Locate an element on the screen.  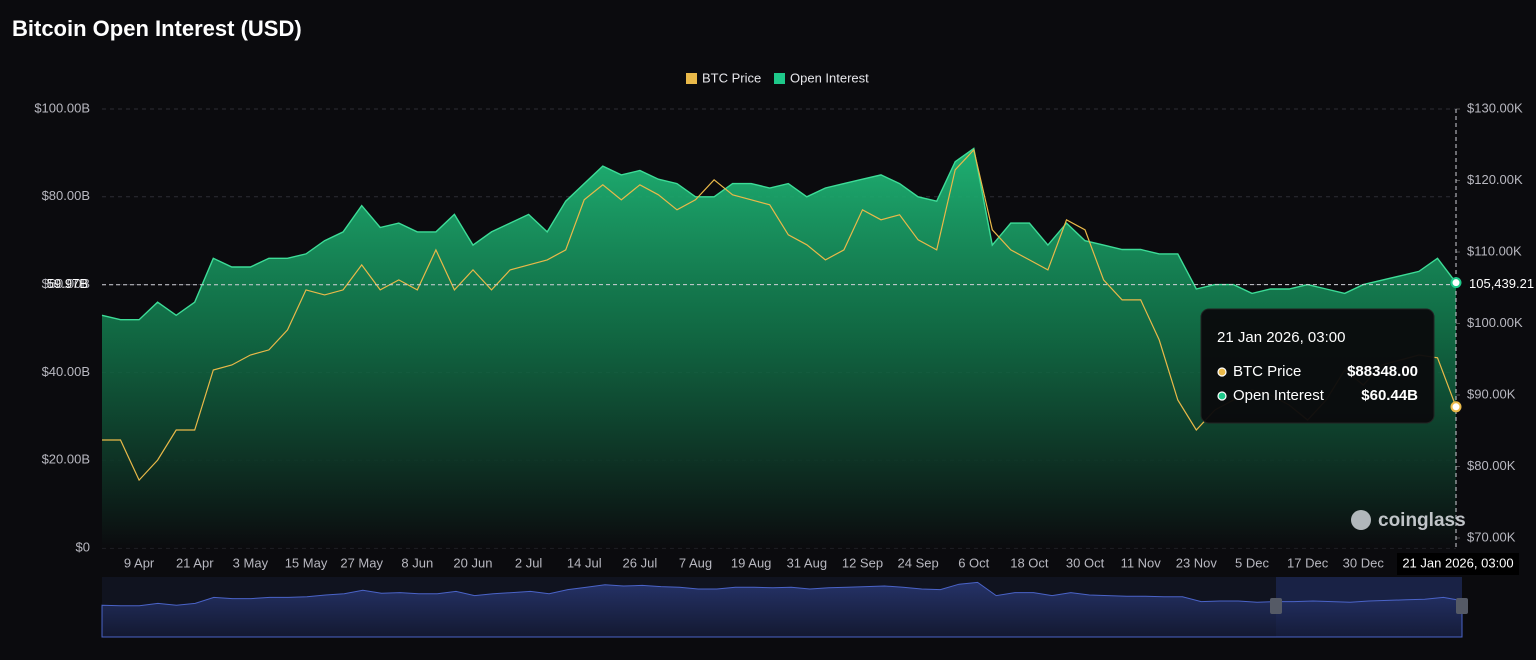
x-tick-label: 7 Aug is located at coordinates (695, 562).